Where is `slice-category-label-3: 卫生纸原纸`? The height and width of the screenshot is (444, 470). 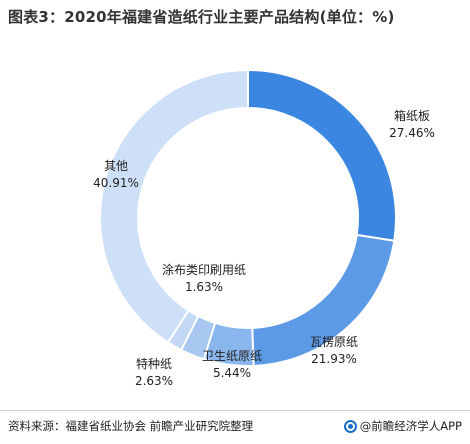 slice-category-label-3: 卫生纸原纸 is located at coordinates (232, 356).